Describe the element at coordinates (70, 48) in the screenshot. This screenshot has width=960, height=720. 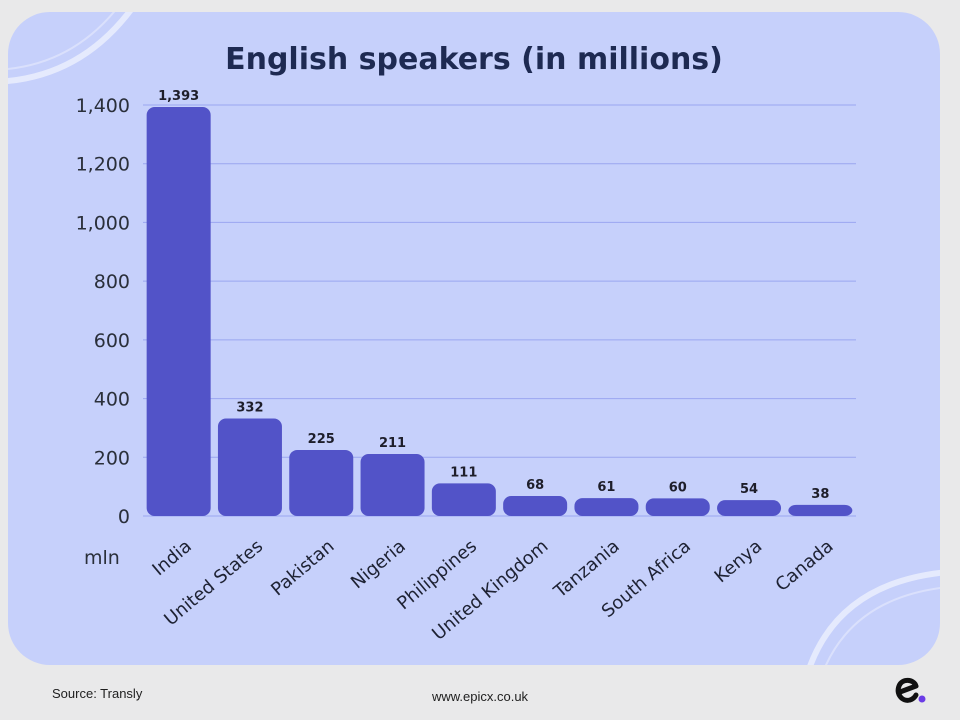
I see `decorative-arcs-top-left` at that location.